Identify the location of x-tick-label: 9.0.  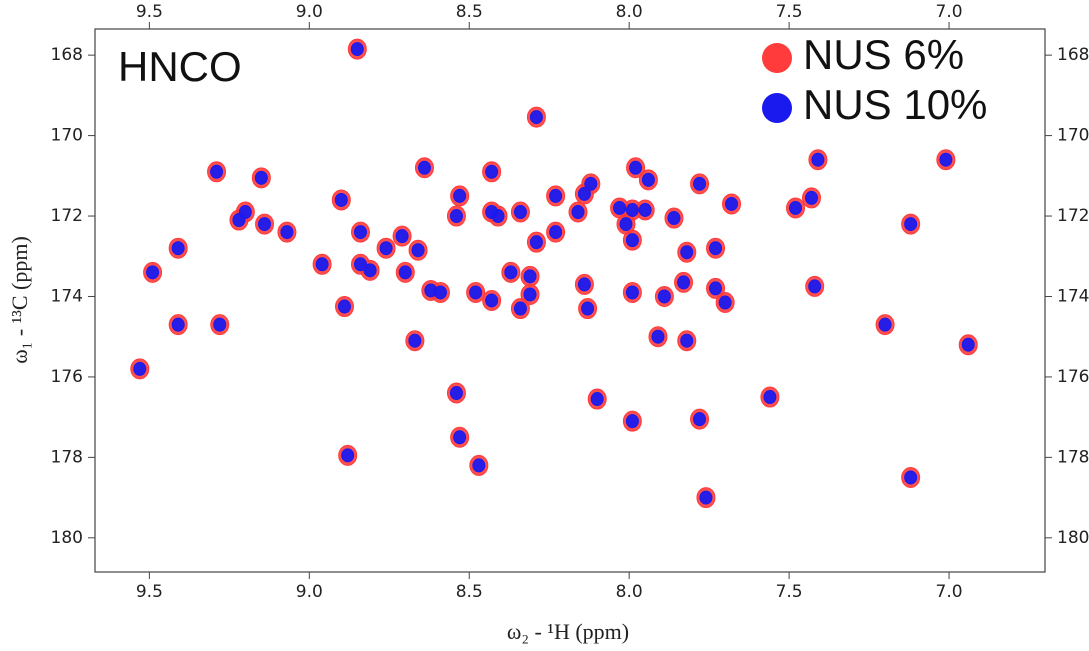
(309, 592).